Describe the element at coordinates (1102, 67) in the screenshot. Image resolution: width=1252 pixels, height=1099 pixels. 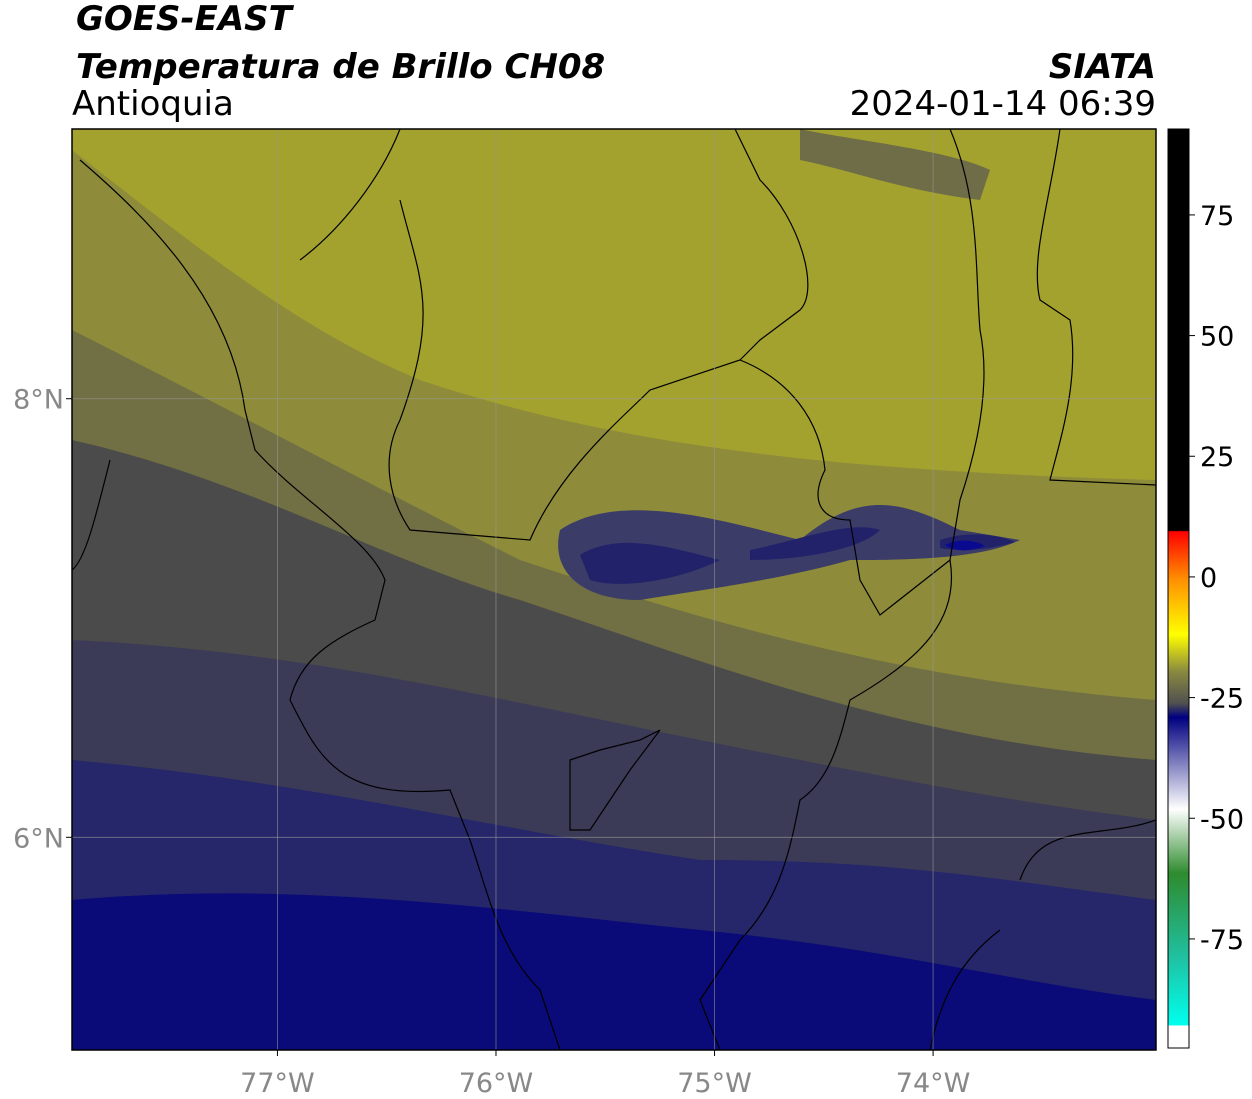
I see `source: SIATA` at that location.